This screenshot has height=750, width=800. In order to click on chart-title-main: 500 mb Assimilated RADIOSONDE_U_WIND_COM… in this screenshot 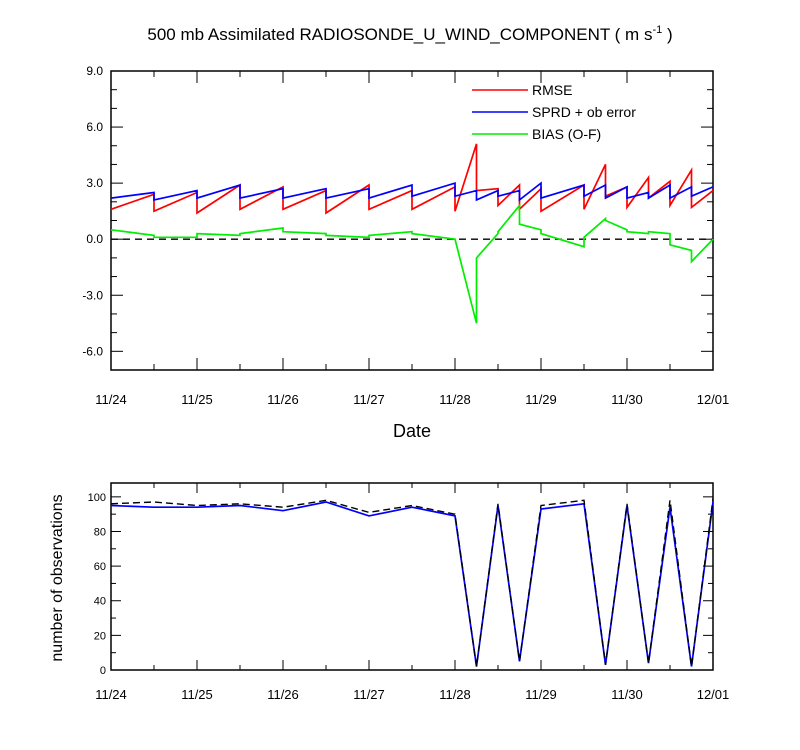, I will do `click(399, 34)`.